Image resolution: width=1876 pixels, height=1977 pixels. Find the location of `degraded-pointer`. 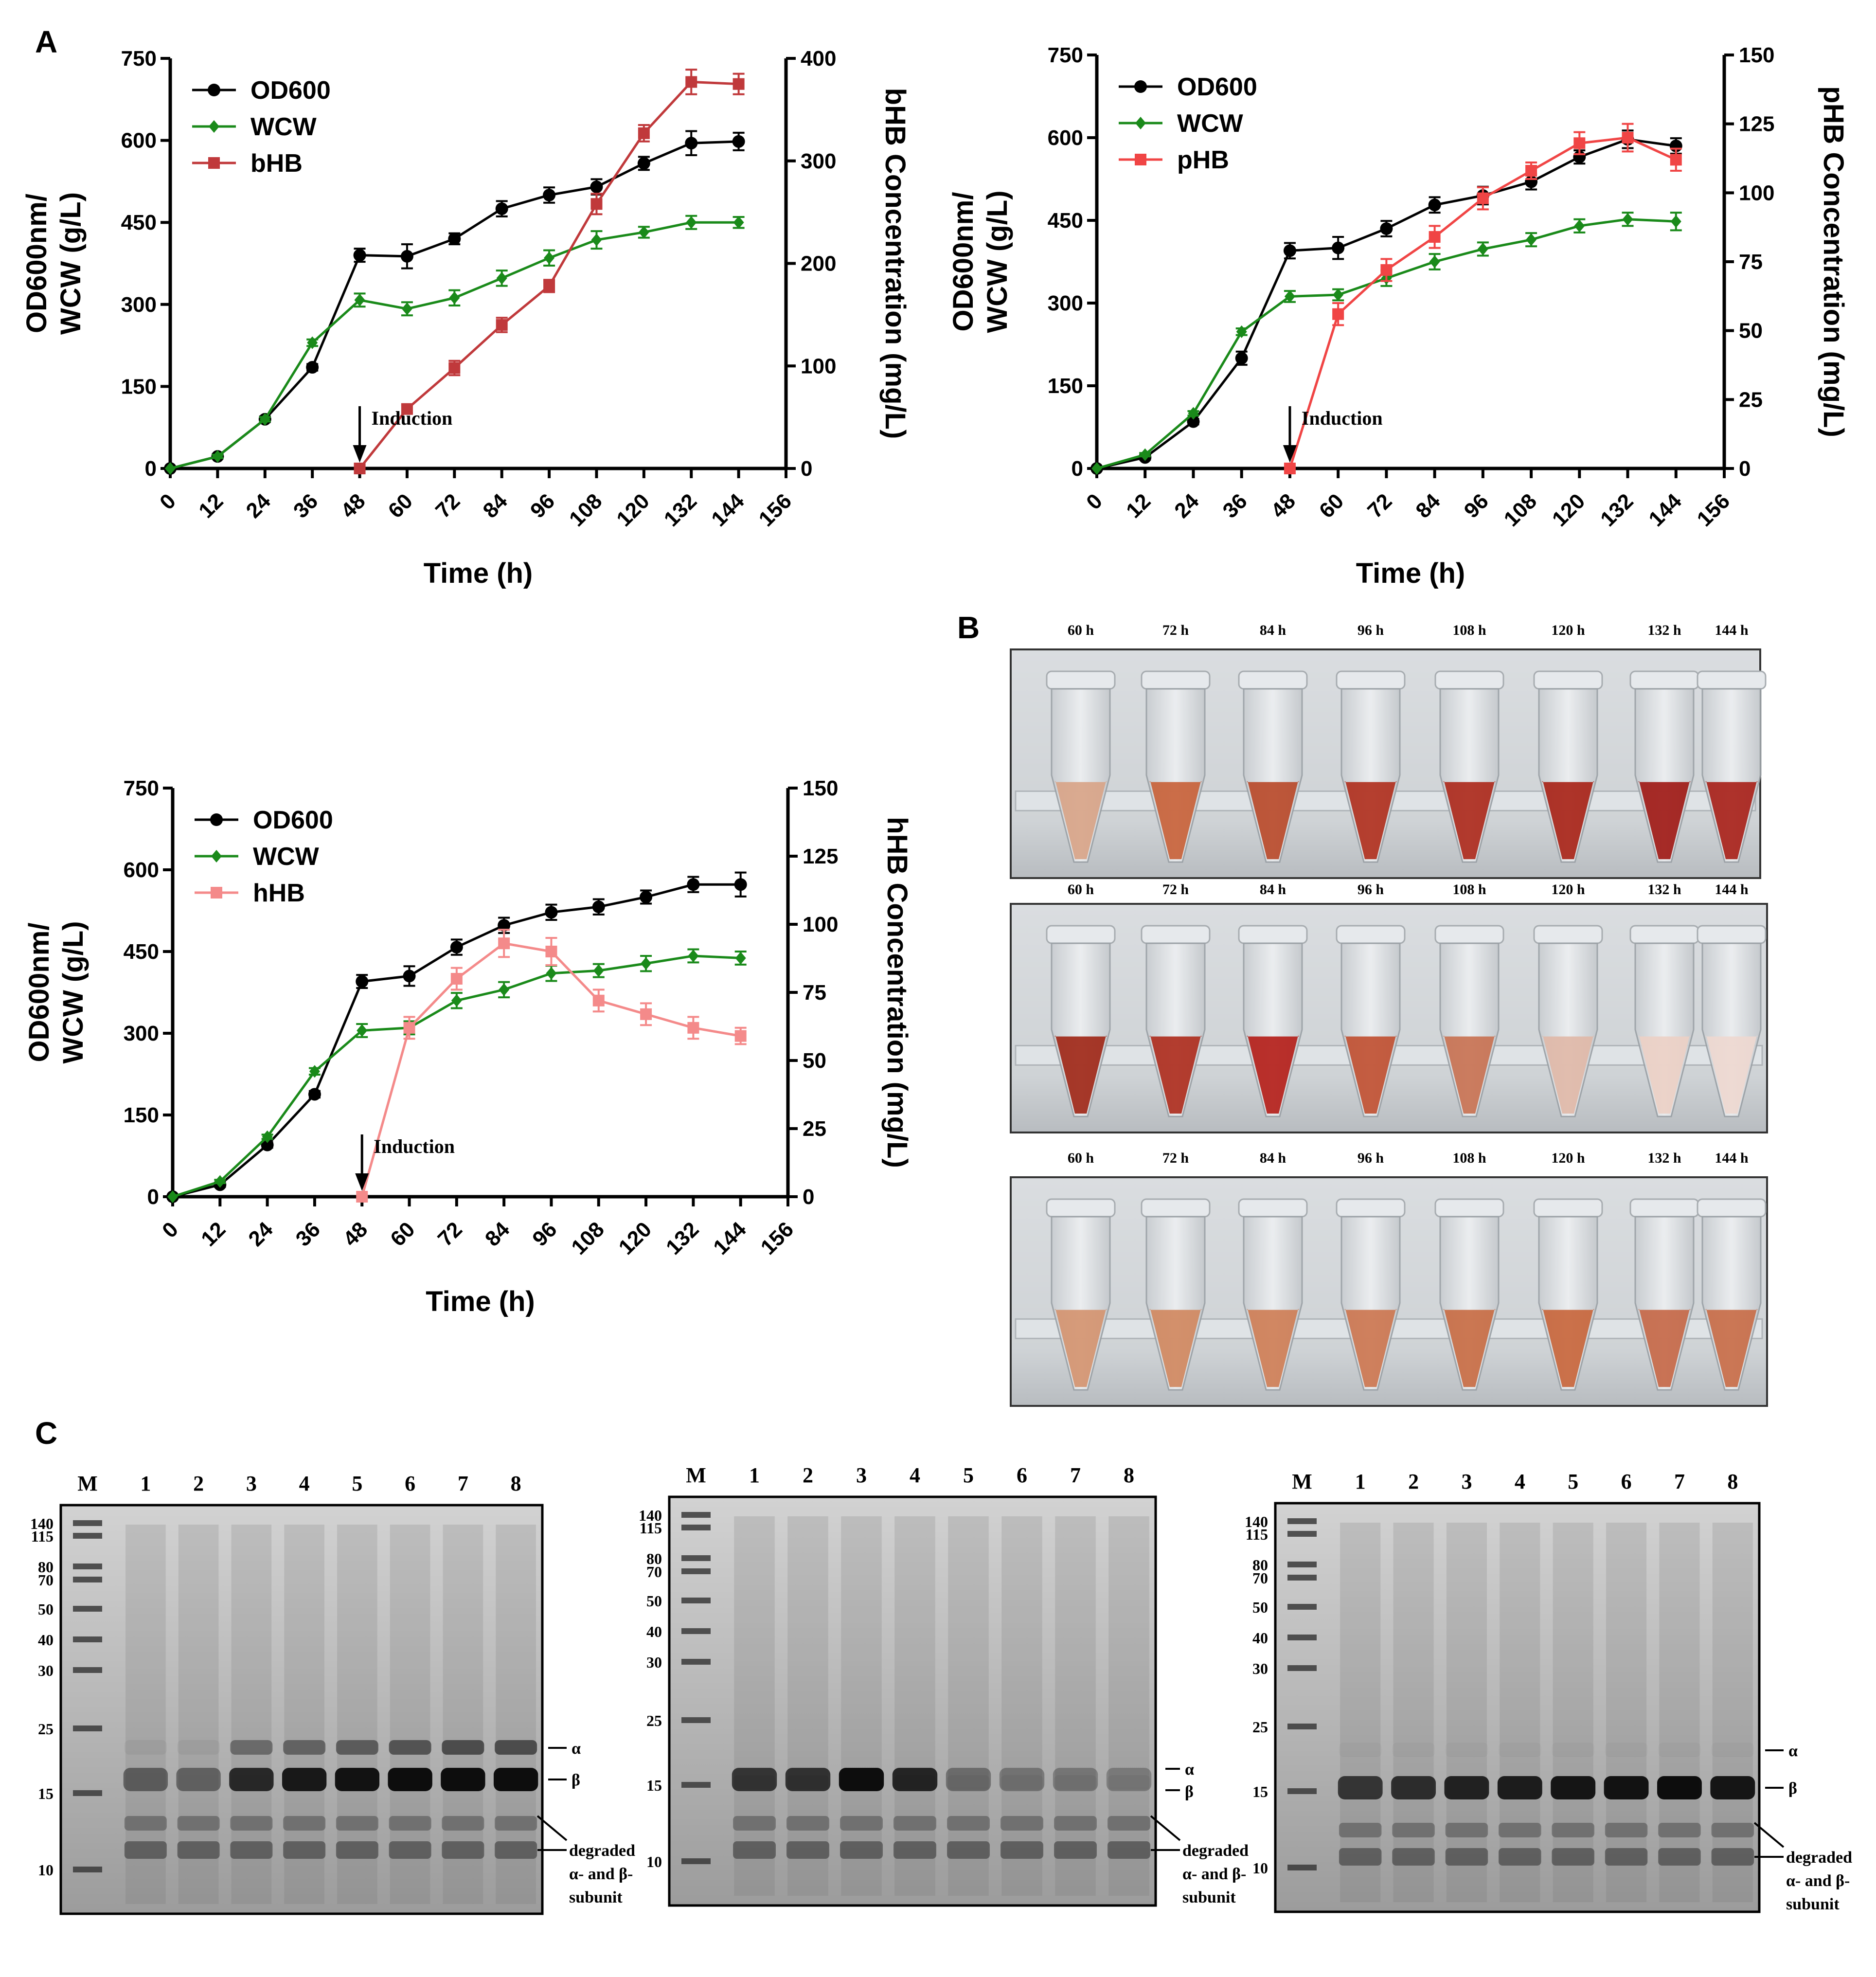

degraded-pointer is located at coordinates (1769, 1835).